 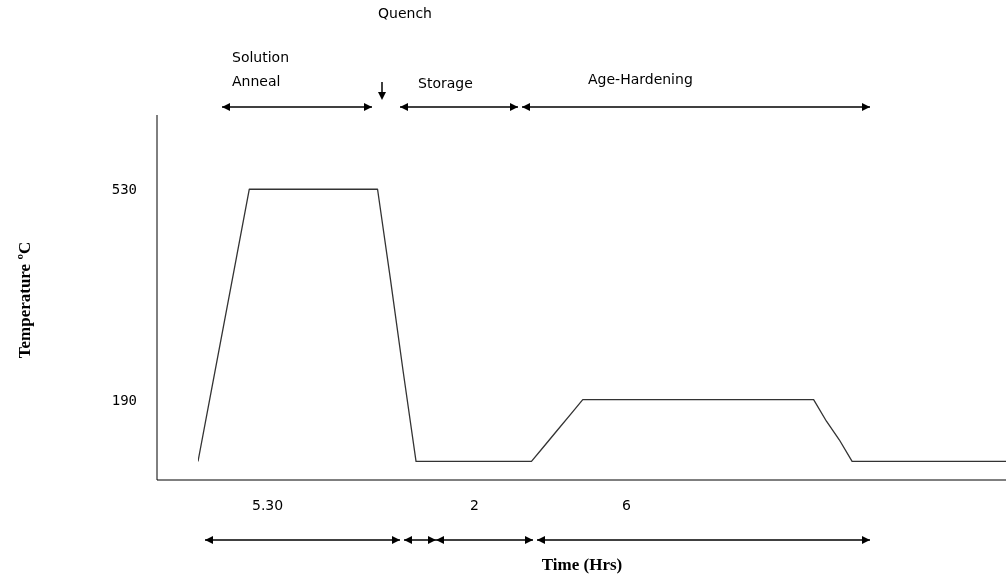 I want to click on text: 6, so click(x=626, y=505).